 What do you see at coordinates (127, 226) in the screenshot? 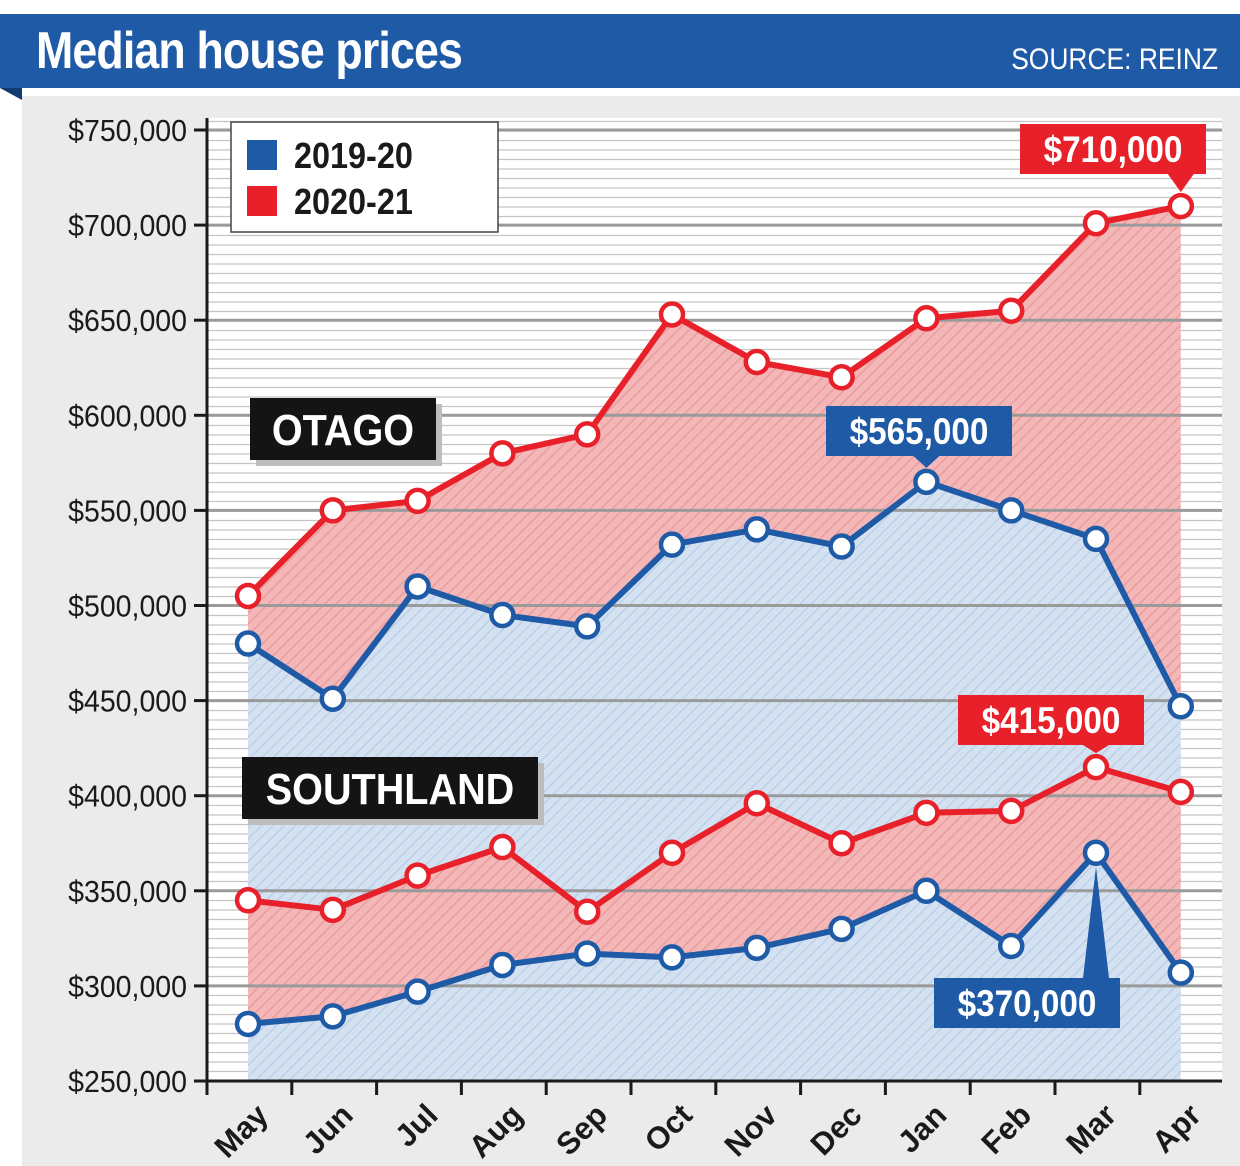
I see `y-tick-label: $700,000` at bounding box center [127, 226].